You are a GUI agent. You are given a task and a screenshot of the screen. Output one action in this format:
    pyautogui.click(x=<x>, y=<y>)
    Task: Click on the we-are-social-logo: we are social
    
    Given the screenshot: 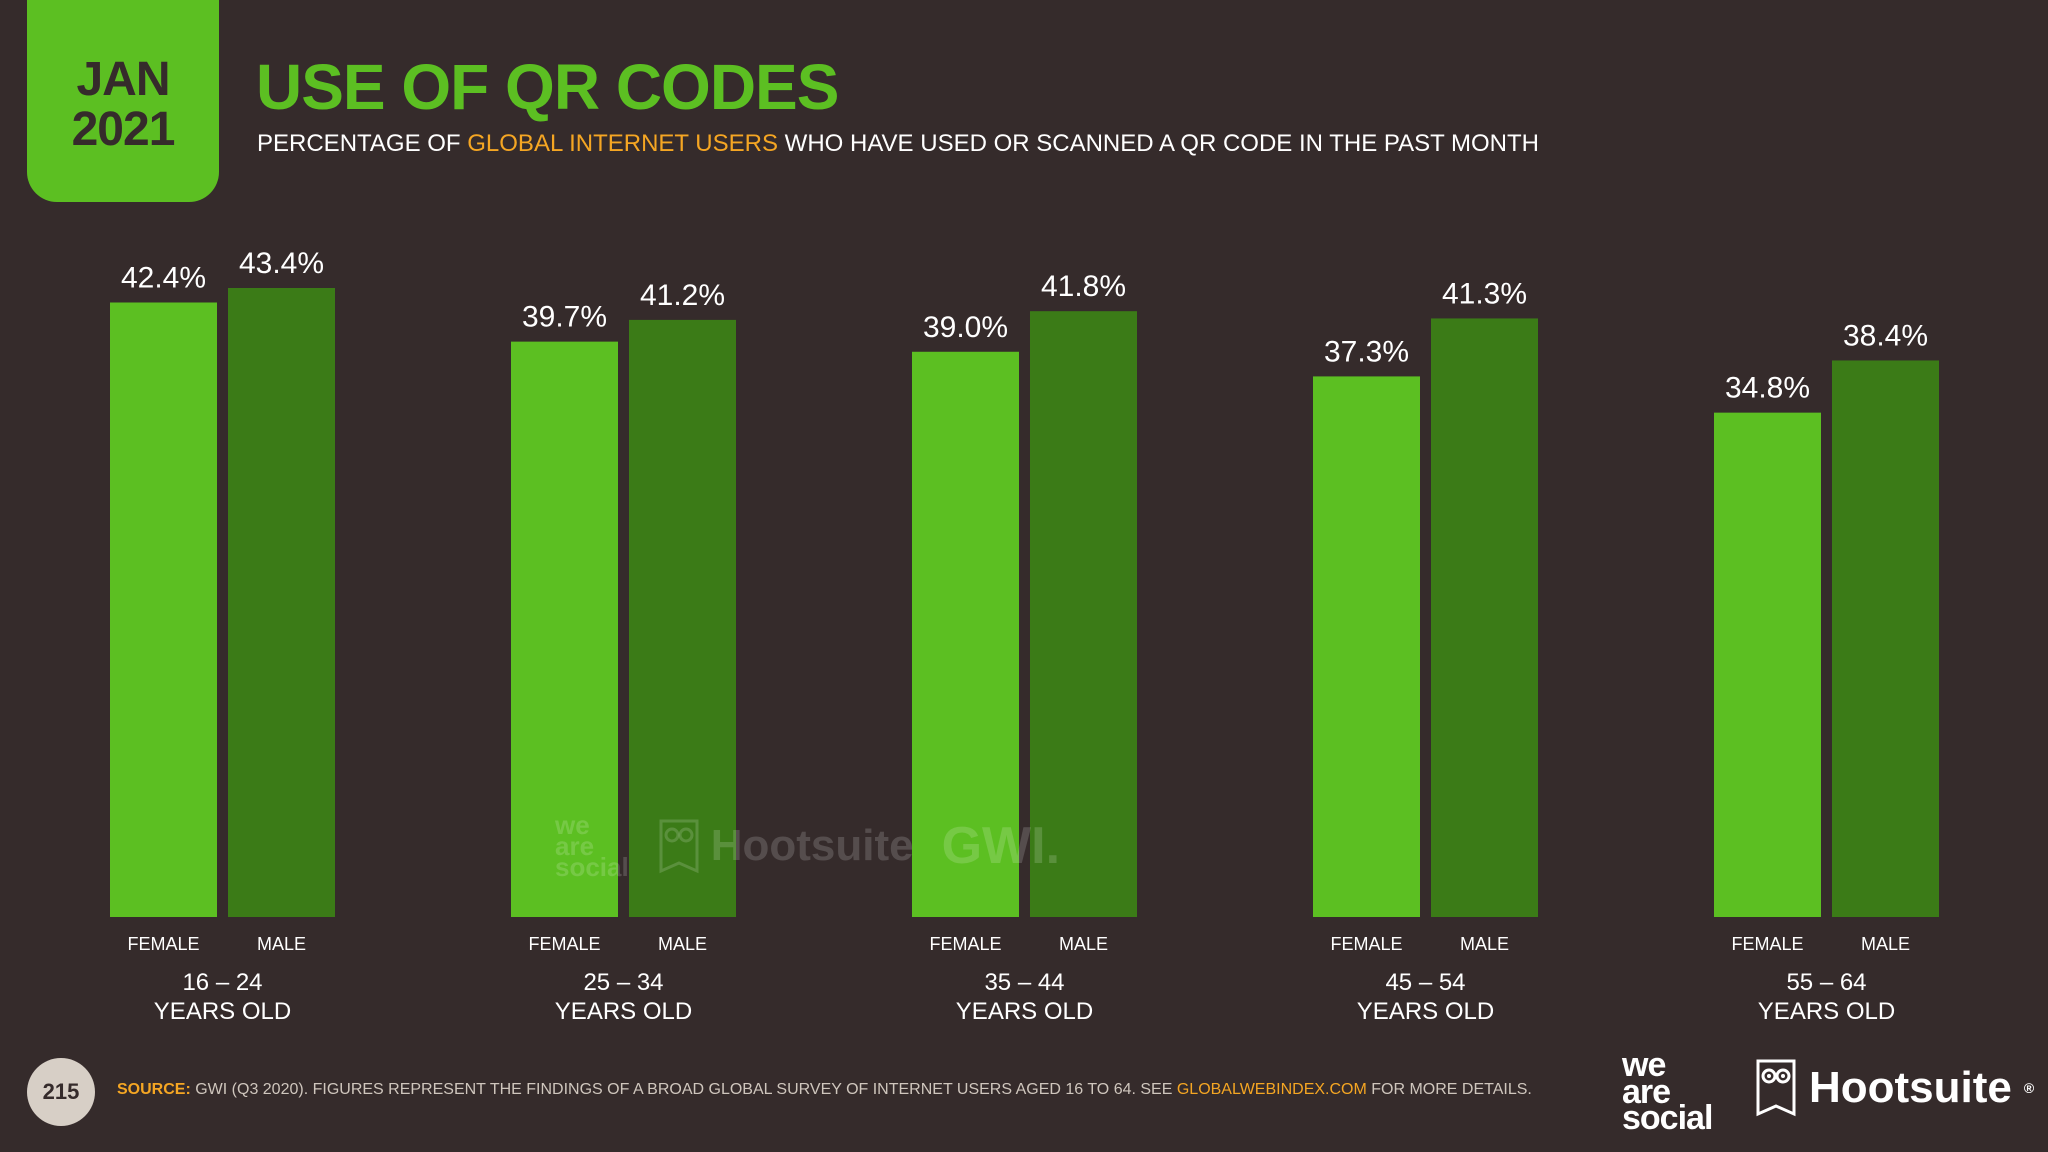 What is the action you would take?
    pyautogui.click(x=1667, y=1092)
    